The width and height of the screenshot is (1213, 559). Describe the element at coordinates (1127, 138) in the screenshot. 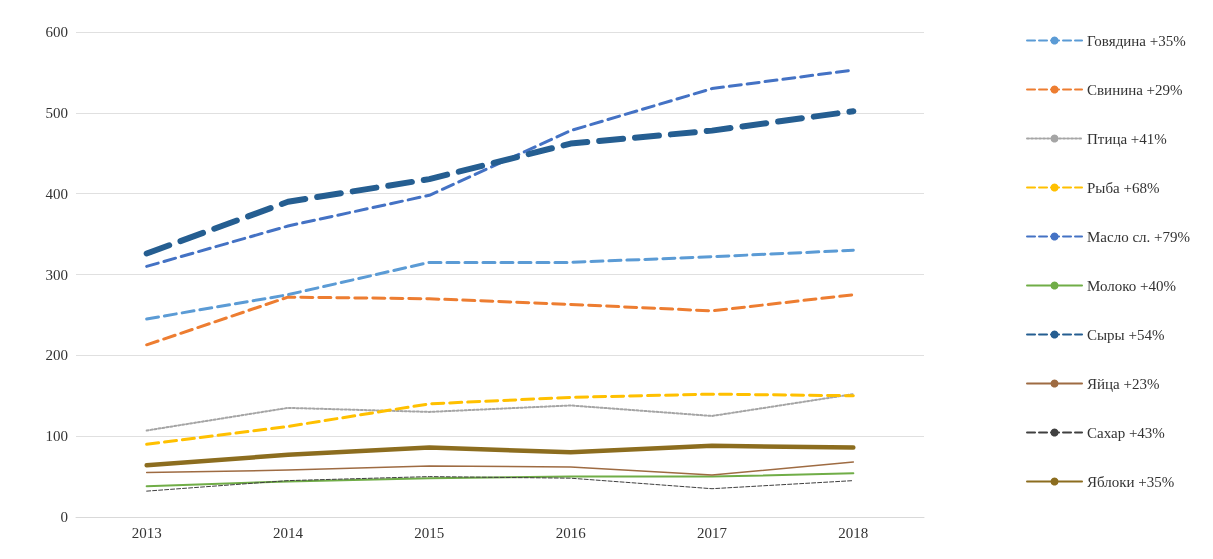

I see `legend-label: Птица +41%` at that location.